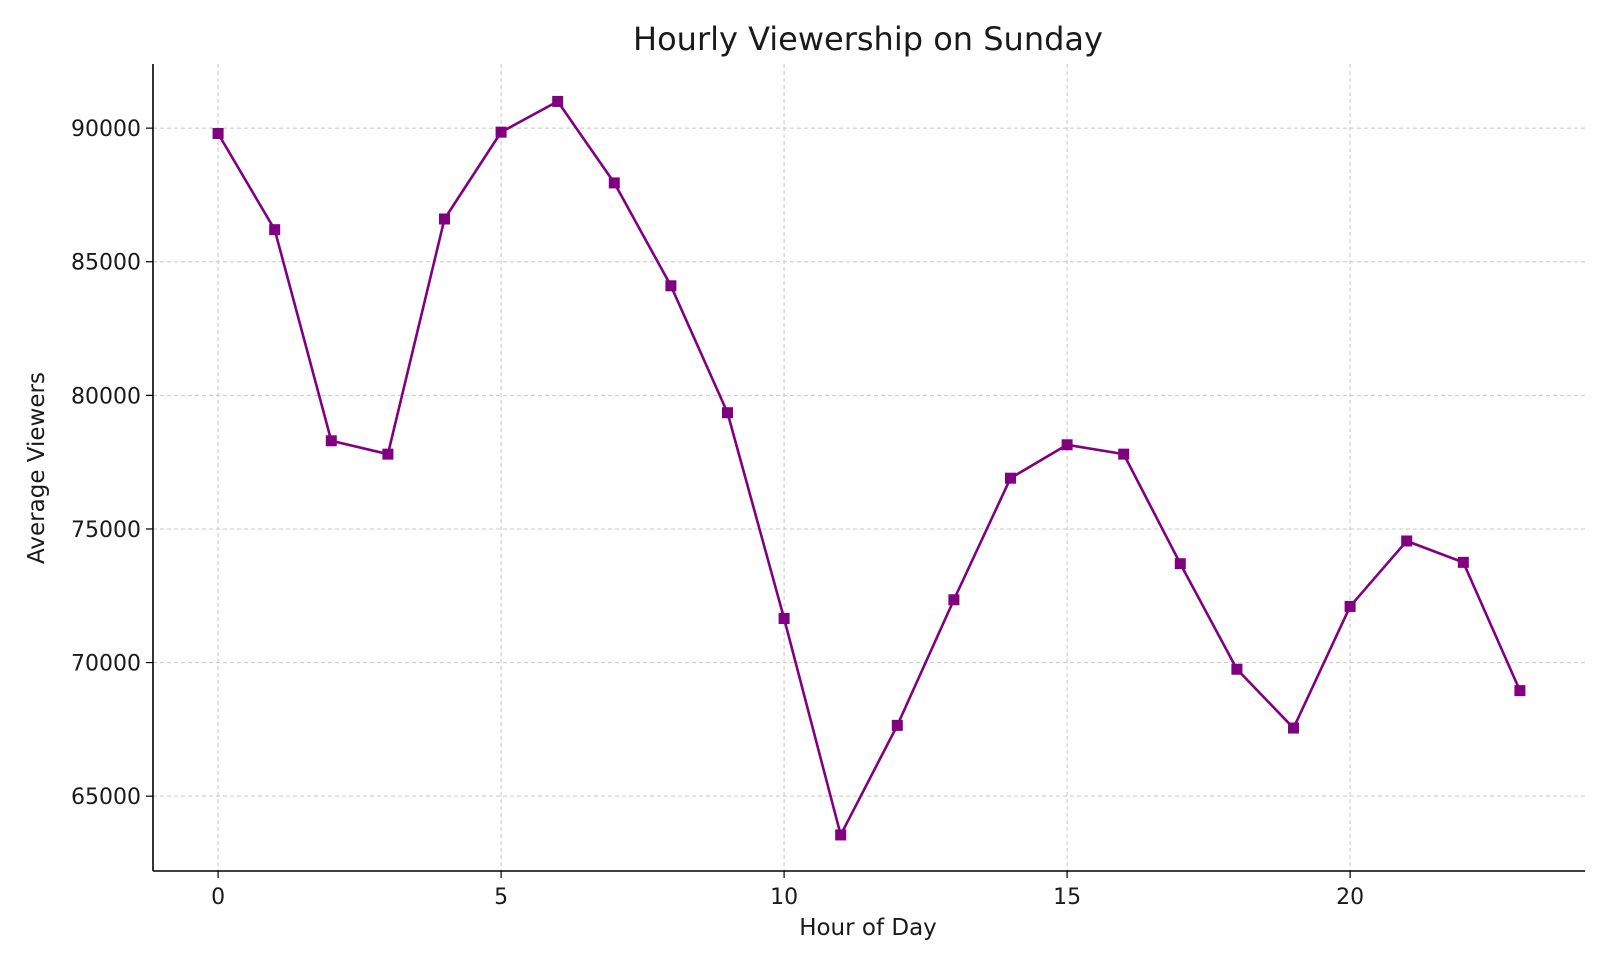 The image size is (1600, 964). What do you see at coordinates (218, 897) in the screenshot?
I see `x-tick-label: 0` at bounding box center [218, 897].